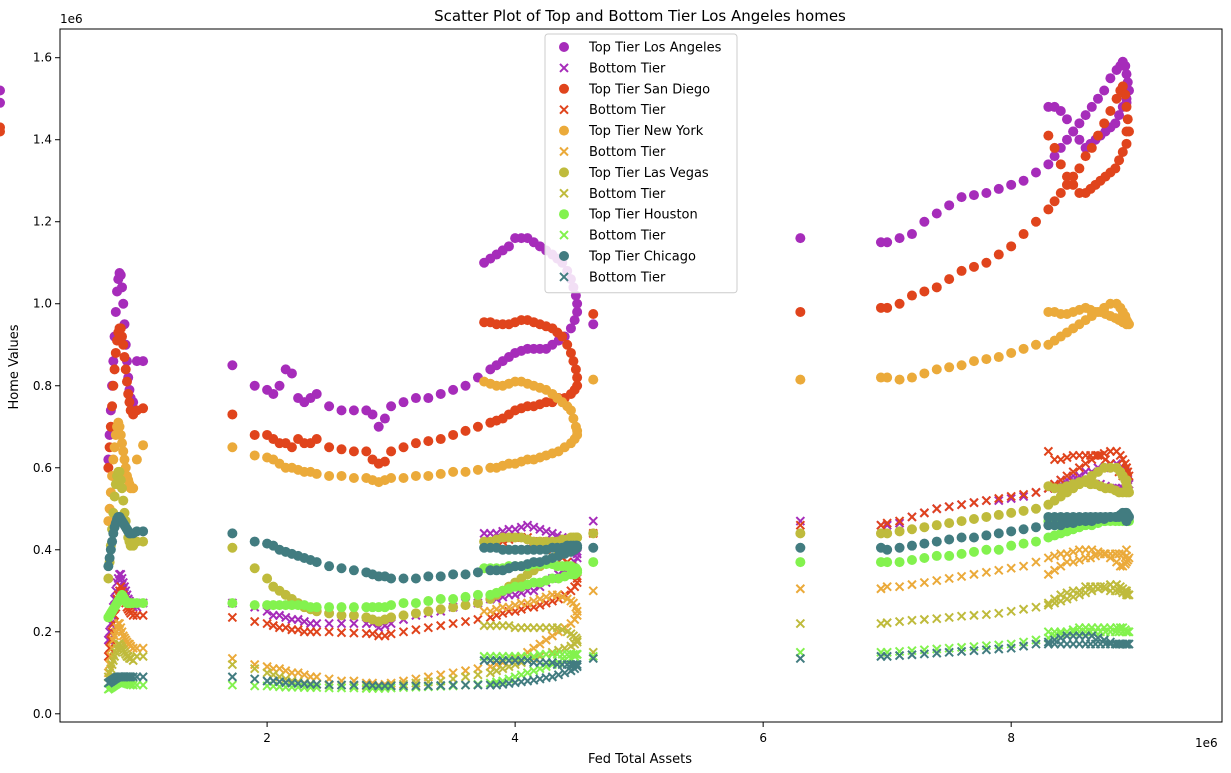 This screenshot has width=1231, height=773. What do you see at coordinates (42, 58) in the screenshot?
I see `y-tick-label: 1.6` at bounding box center [42, 58].